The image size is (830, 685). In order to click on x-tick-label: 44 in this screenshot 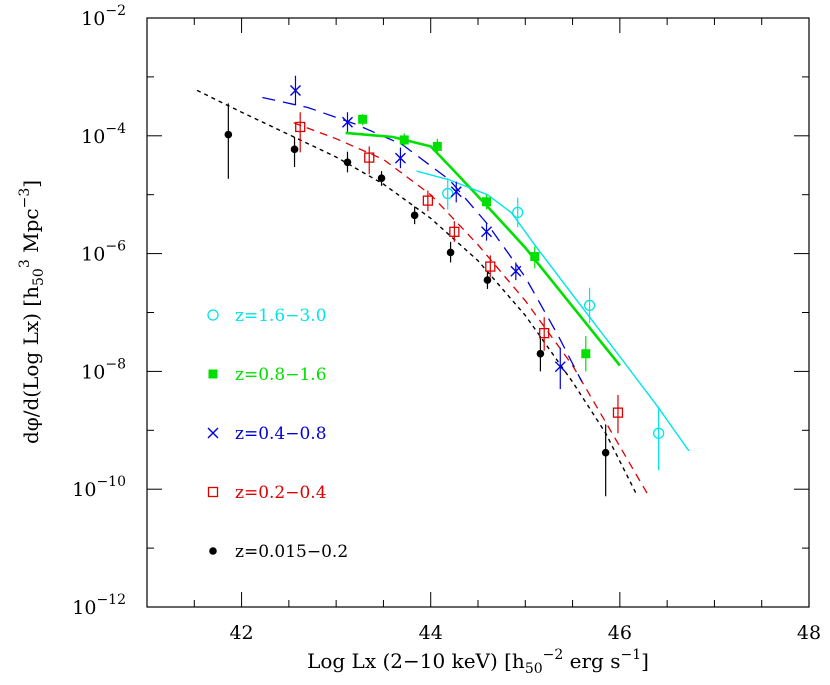, I will do `click(431, 633)`.